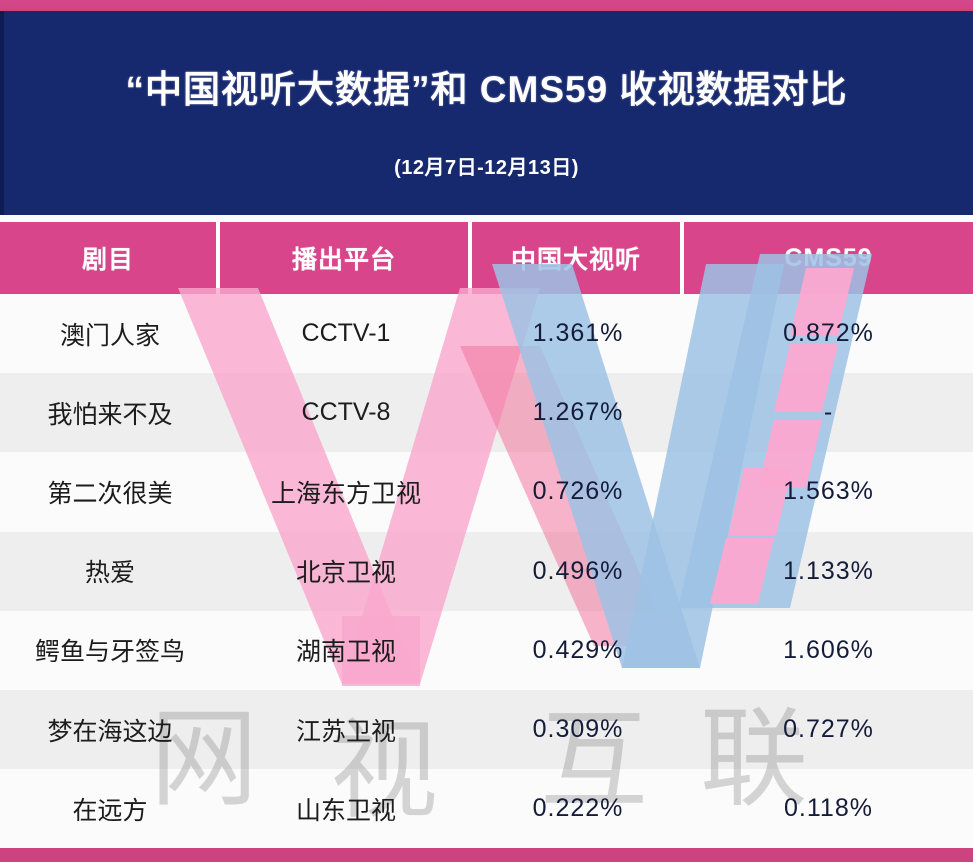 This screenshot has height=862, width=973. I want to click on column-header-title: 剧目, so click(110, 258).